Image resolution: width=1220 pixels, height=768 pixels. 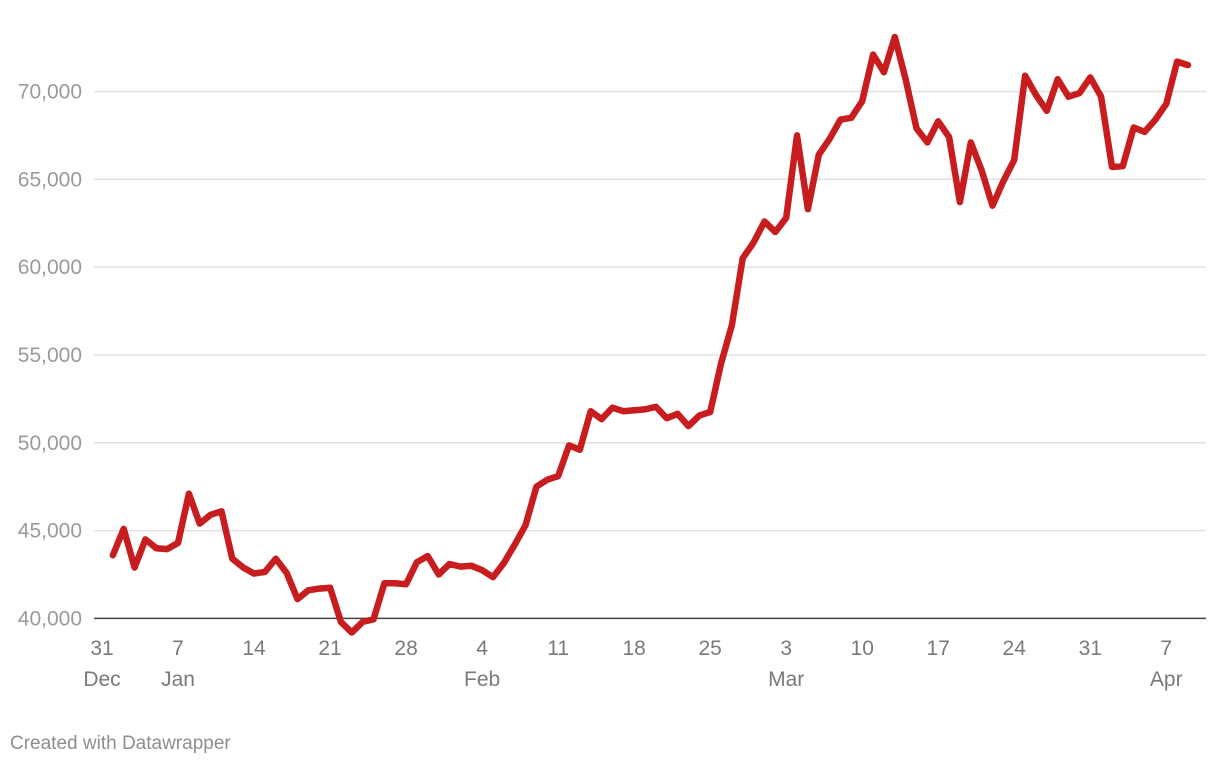 What do you see at coordinates (405, 648) in the screenshot?
I see `x-tick-label: 28` at bounding box center [405, 648].